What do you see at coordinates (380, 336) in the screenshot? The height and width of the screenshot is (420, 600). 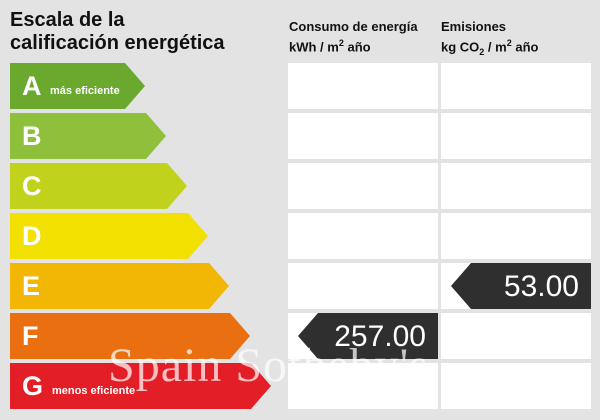 I see `badge-value: 257.00` at bounding box center [380, 336].